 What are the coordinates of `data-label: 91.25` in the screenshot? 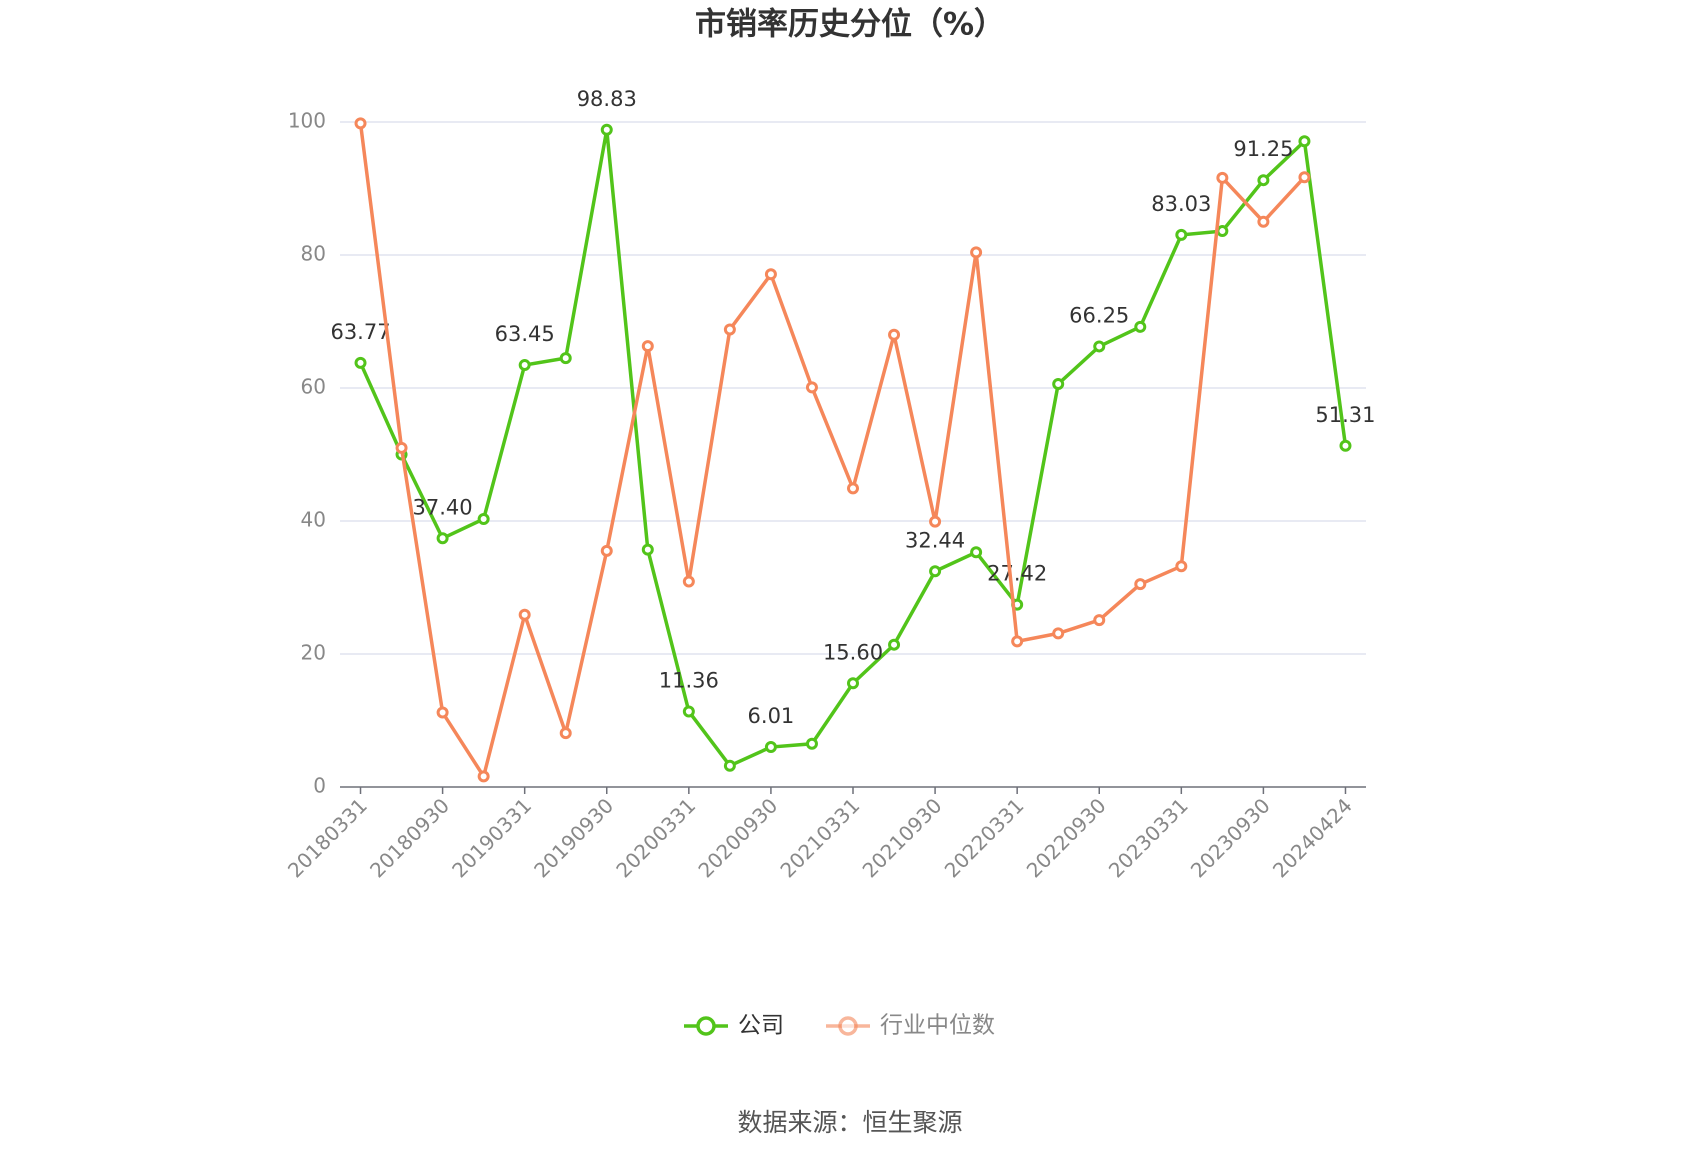 It's located at (1263, 149).